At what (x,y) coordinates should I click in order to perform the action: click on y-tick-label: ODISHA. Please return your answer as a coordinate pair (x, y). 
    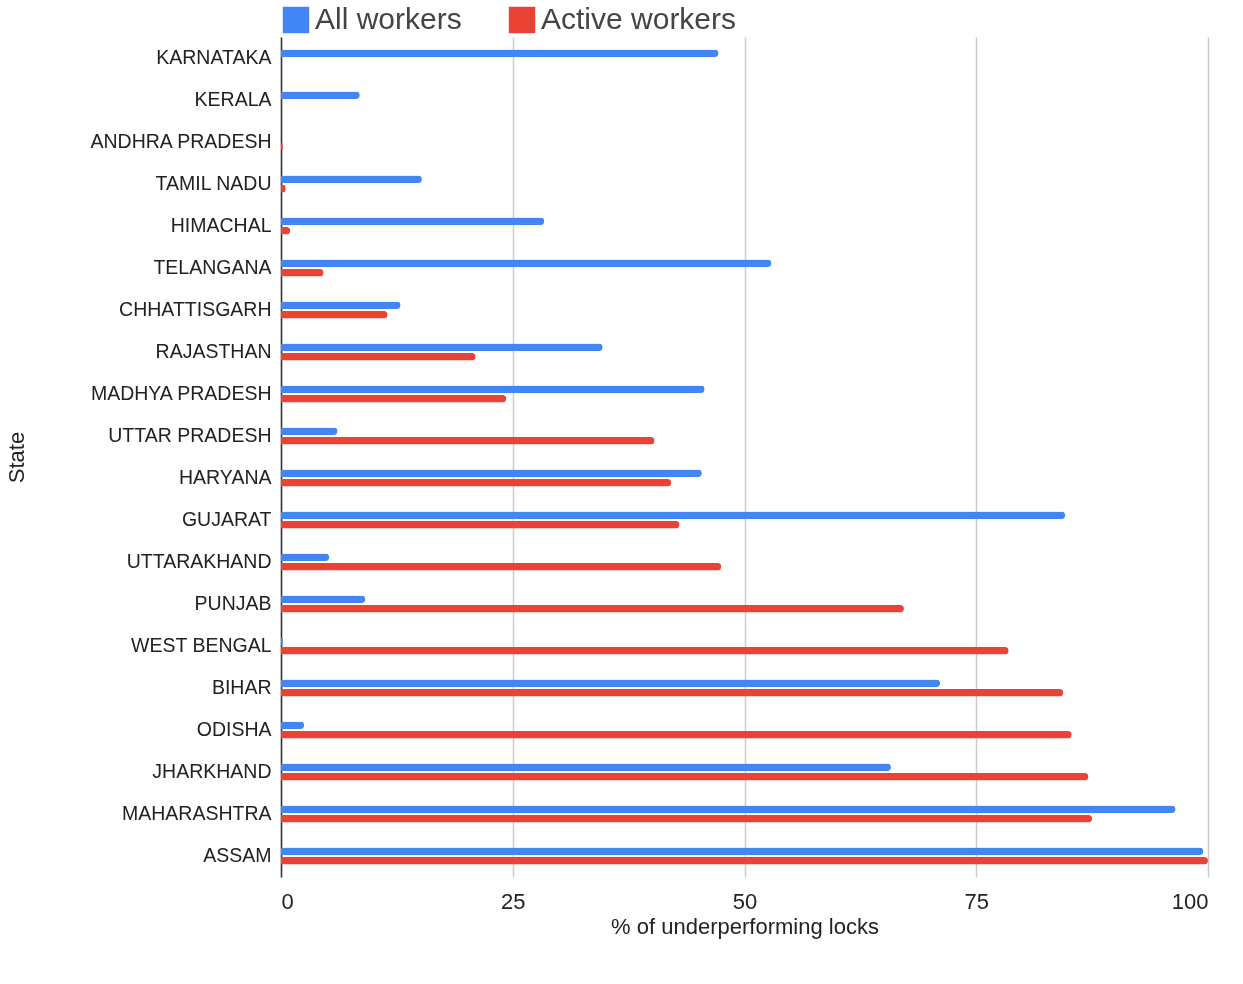
    Looking at the image, I should click on (234, 729).